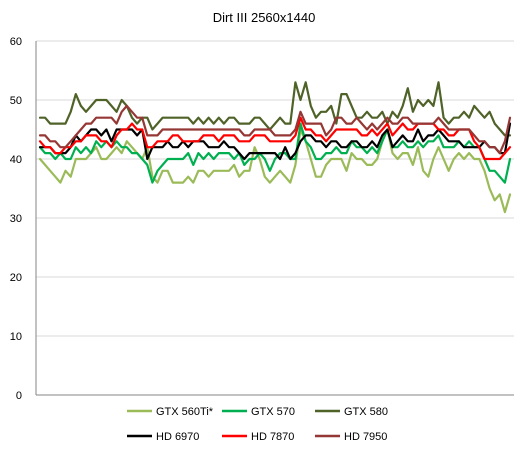  Describe the element at coordinates (185, 412) in the screenshot. I see `legend-label-gtx-560ti: GTX 560Ti*` at that location.